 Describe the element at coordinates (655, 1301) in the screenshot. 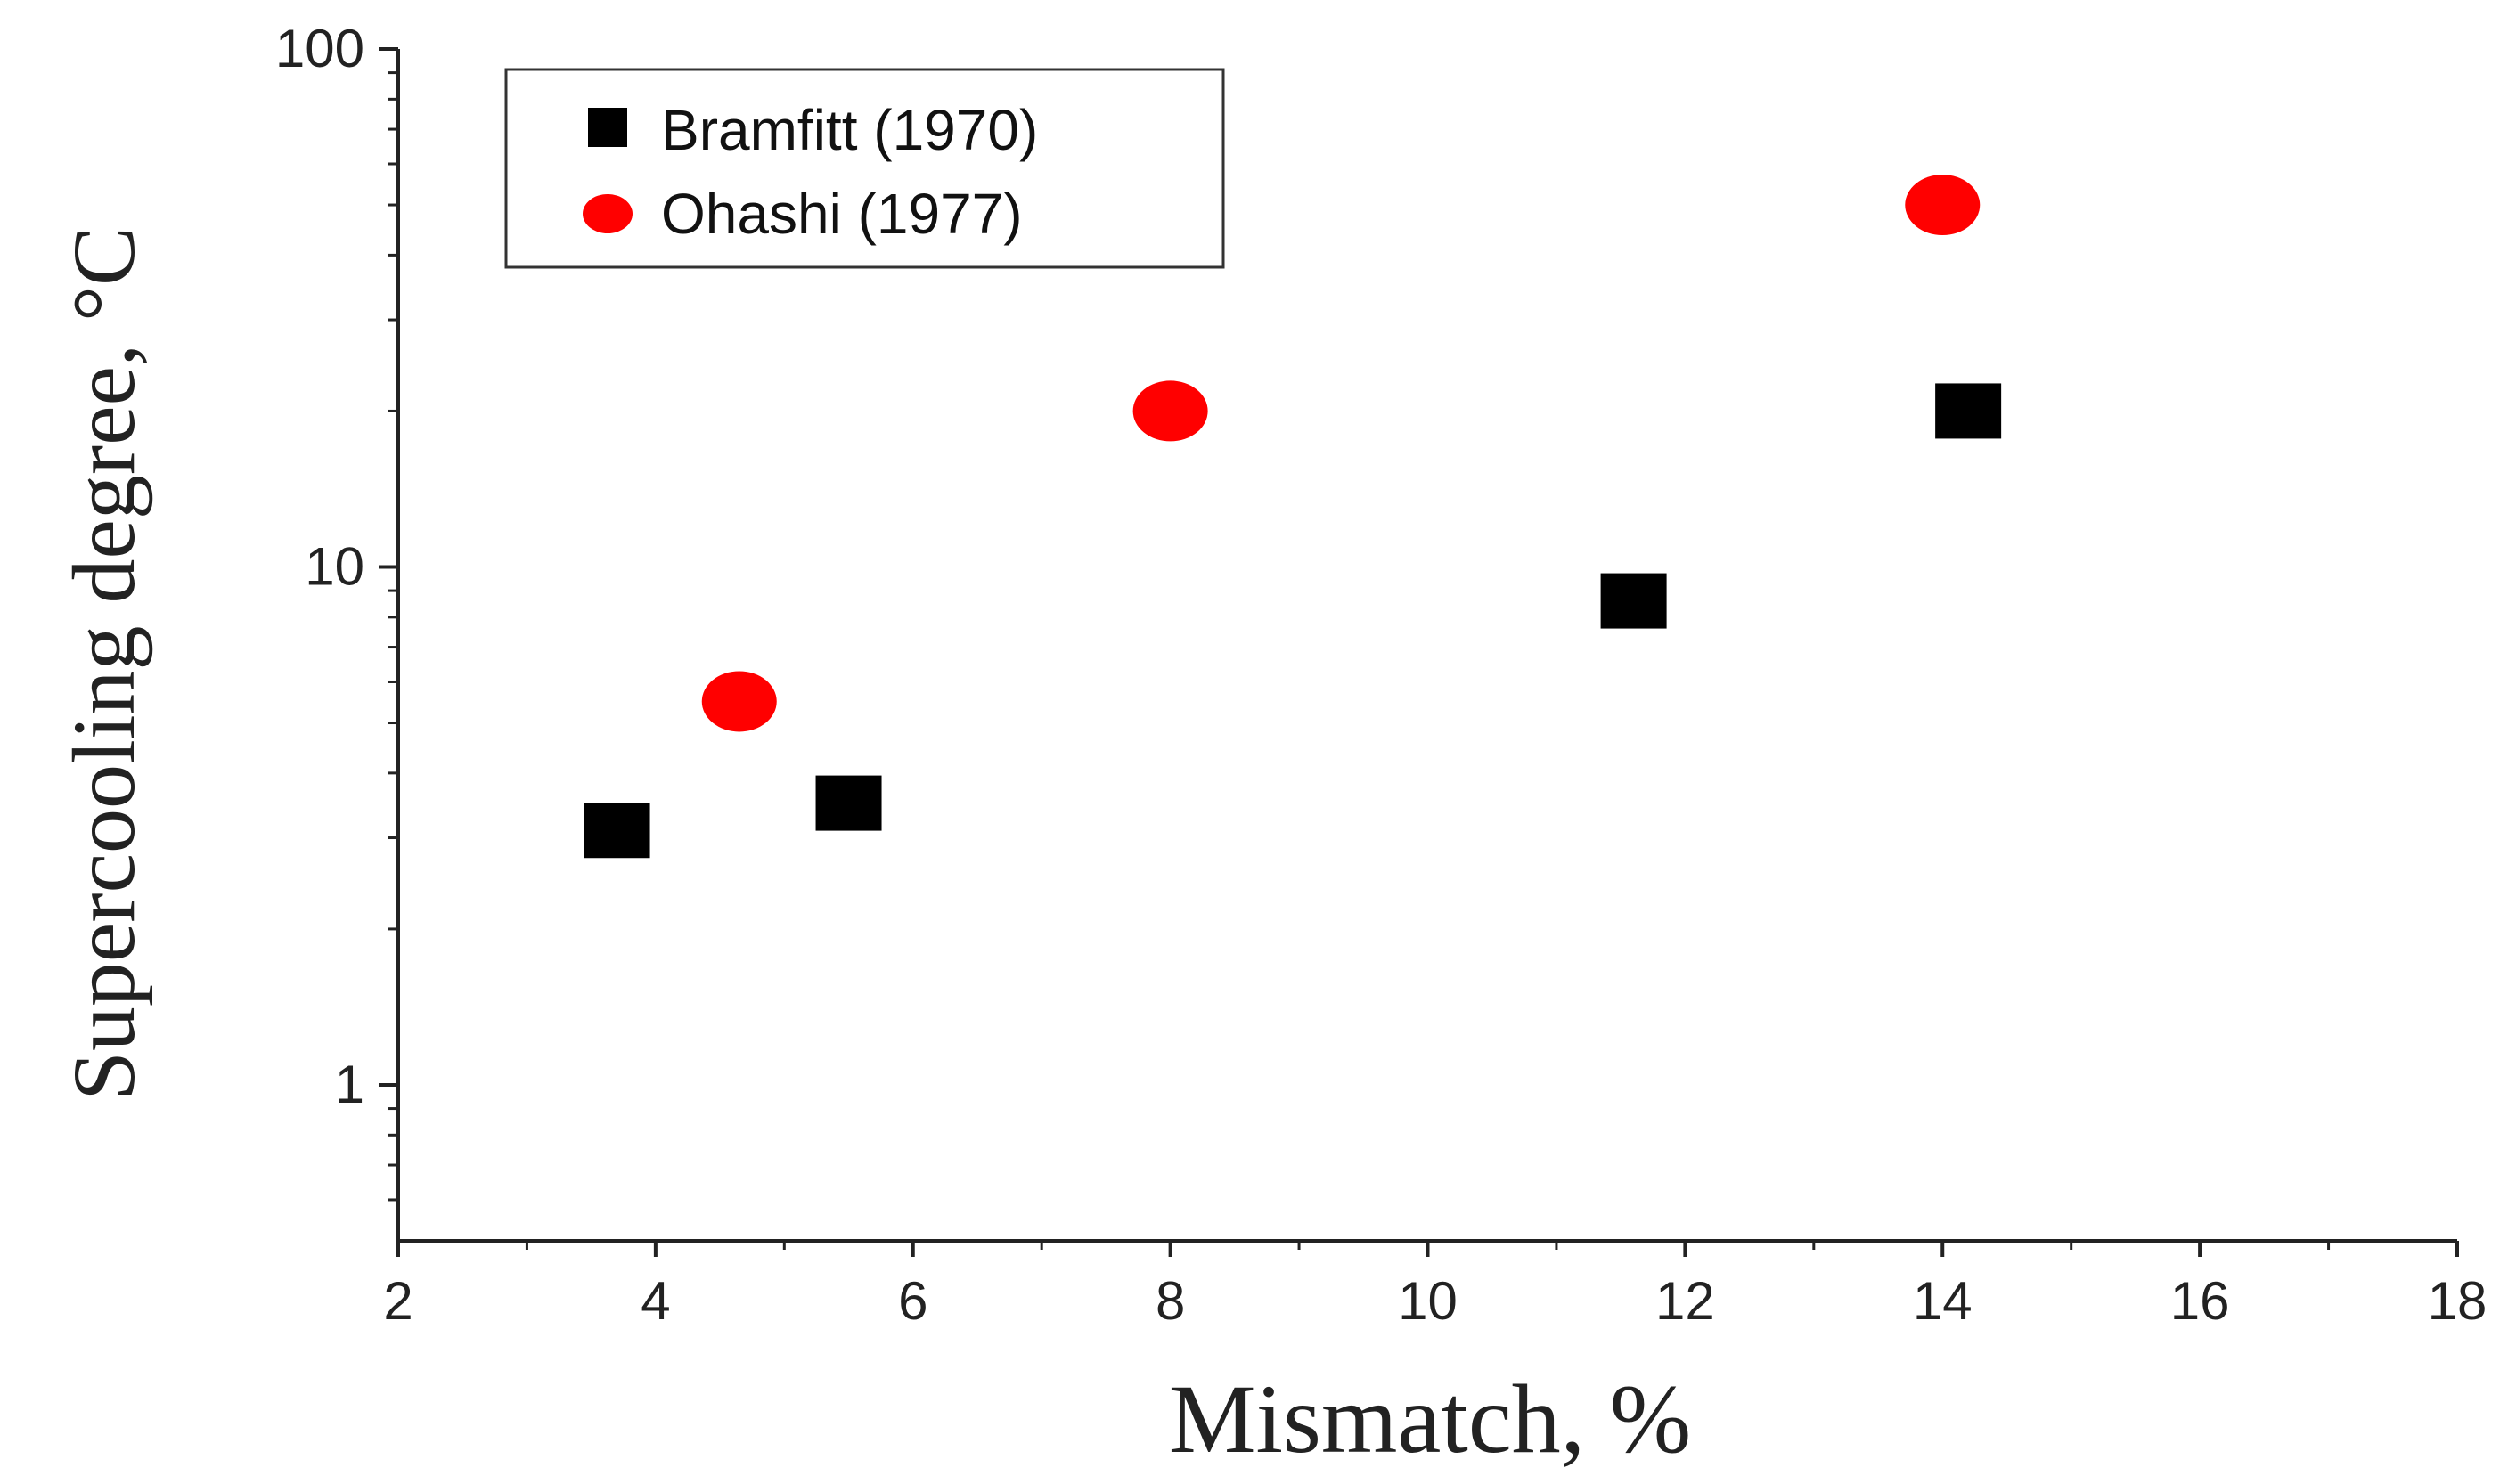

I see `x-tick-label: 4` at that location.